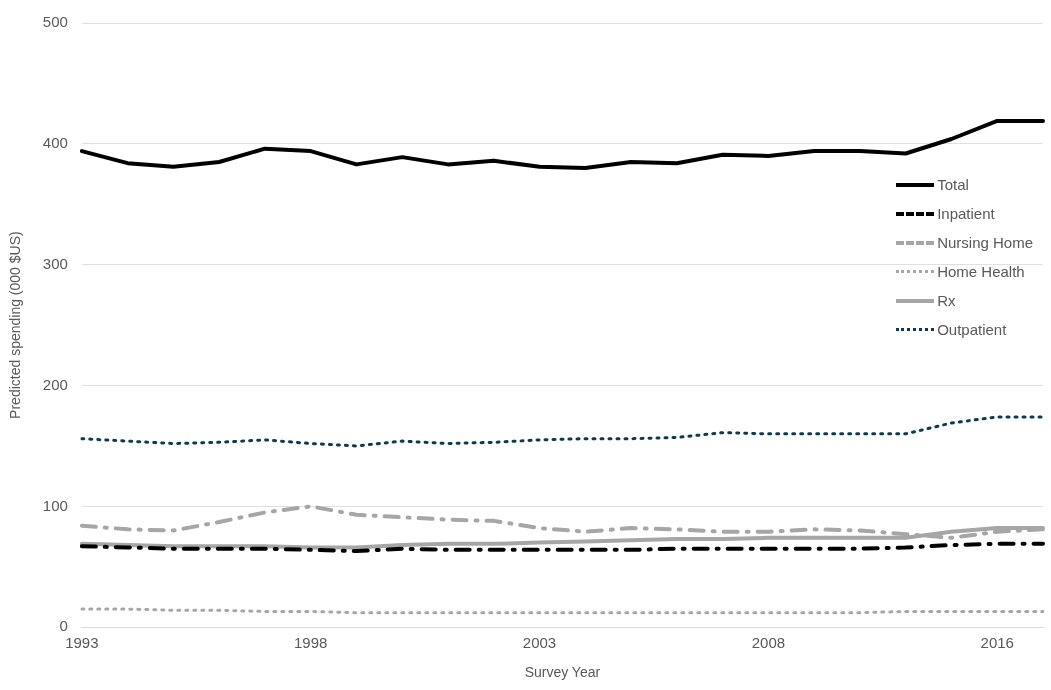 This screenshot has height=690, width=1051. What do you see at coordinates (15, 325) in the screenshot?
I see `y-axis-title: Predicted spending (000 $US)` at bounding box center [15, 325].